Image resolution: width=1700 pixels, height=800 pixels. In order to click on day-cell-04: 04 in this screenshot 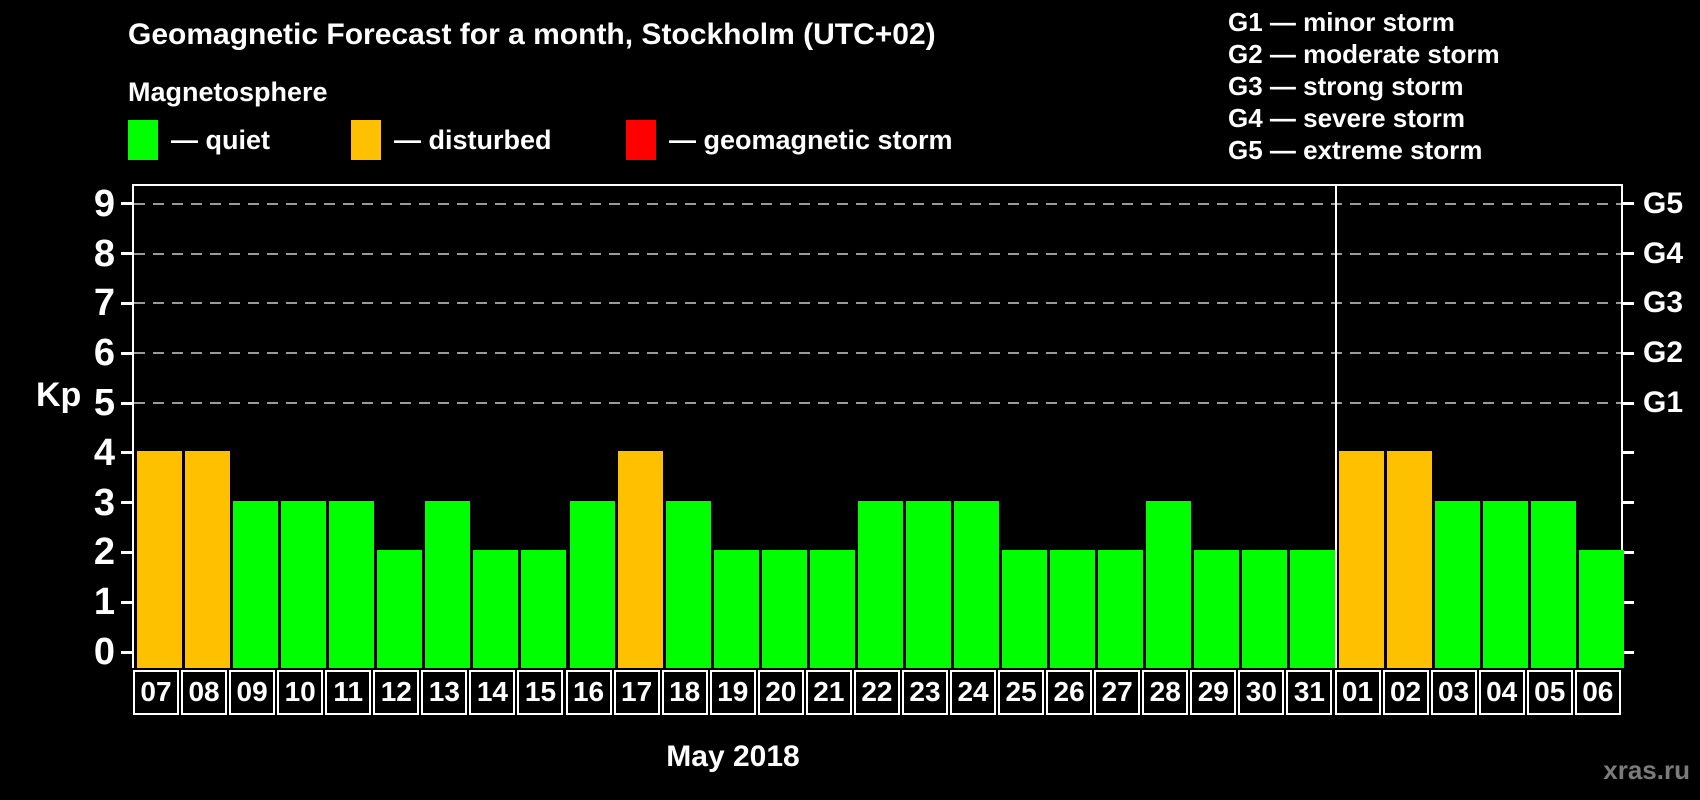, I will do `click(1501, 692)`.